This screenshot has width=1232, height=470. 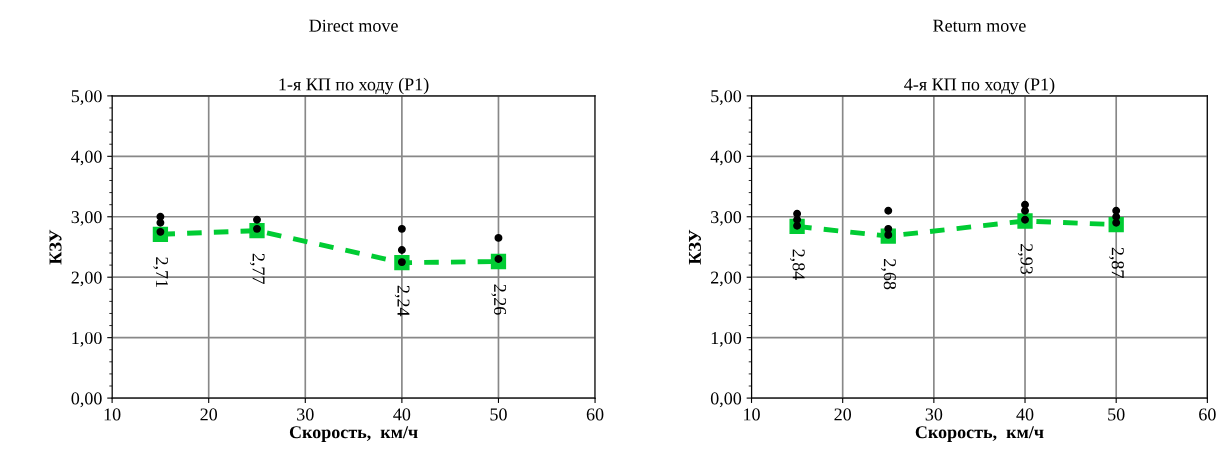 What do you see at coordinates (979, 86) in the screenshot?
I see `chart-subtitle: 4-я КП по ходу (Р1)` at bounding box center [979, 86].